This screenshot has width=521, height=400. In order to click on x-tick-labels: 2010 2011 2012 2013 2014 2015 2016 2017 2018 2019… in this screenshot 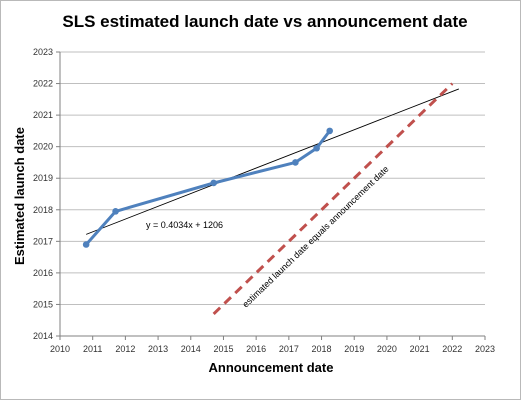, I will do `click(272, 349)`.